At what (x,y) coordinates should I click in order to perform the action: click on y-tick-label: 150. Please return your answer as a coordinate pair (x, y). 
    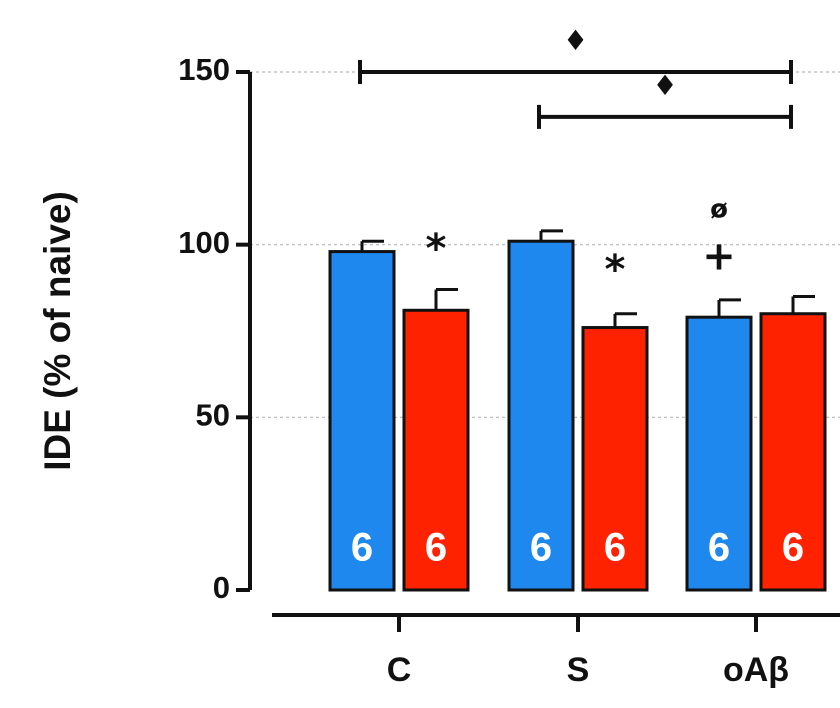
    Looking at the image, I should click on (204, 69).